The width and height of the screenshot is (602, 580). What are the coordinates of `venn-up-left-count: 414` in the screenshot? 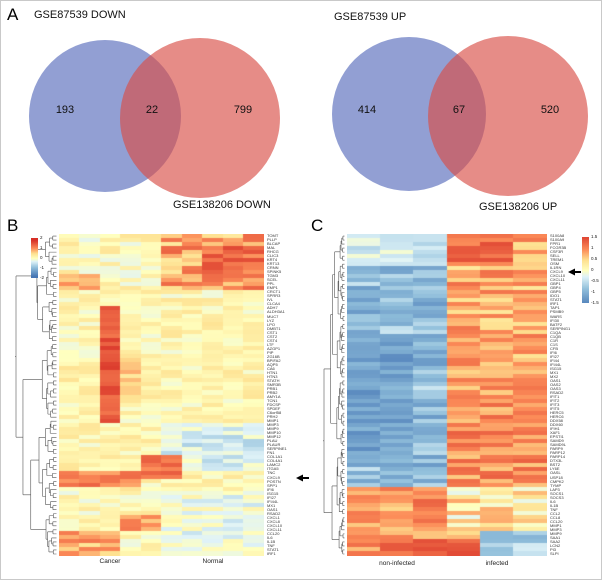 It's located at (367, 110).